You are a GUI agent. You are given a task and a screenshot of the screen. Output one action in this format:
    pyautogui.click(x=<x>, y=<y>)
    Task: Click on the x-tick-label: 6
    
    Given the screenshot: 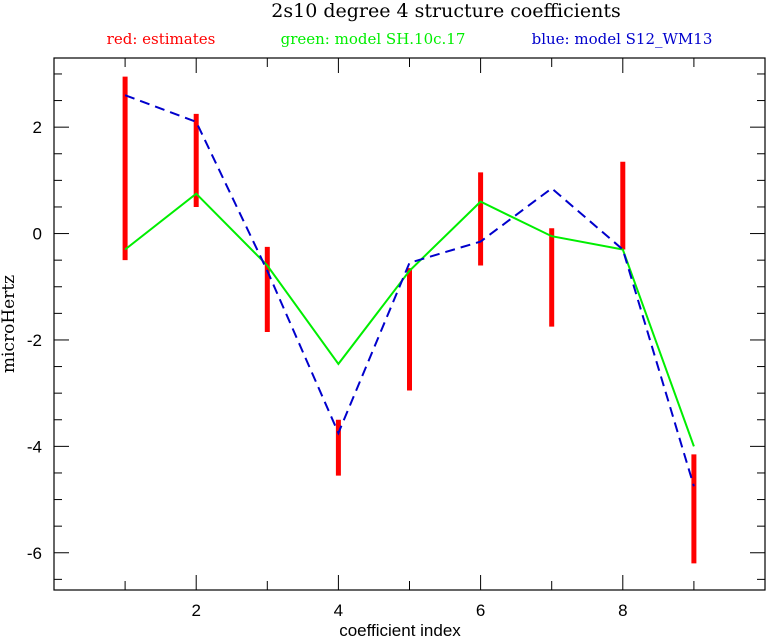 What is the action you would take?
    pyautogui.click(x=480, y=610)
    